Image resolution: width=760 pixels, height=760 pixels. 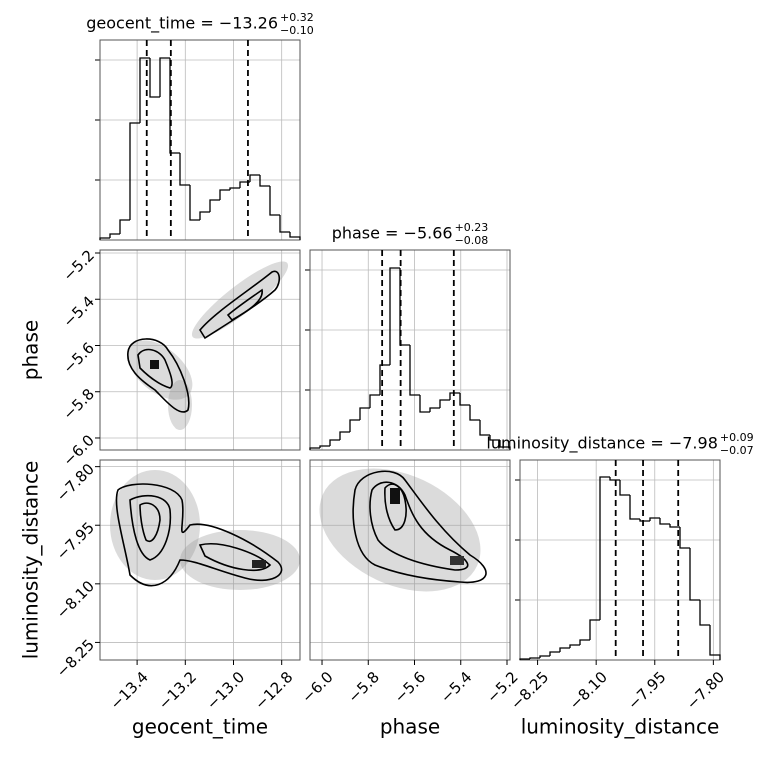 I want to click on title-sup: +0.23, so click(x=472, y=227).